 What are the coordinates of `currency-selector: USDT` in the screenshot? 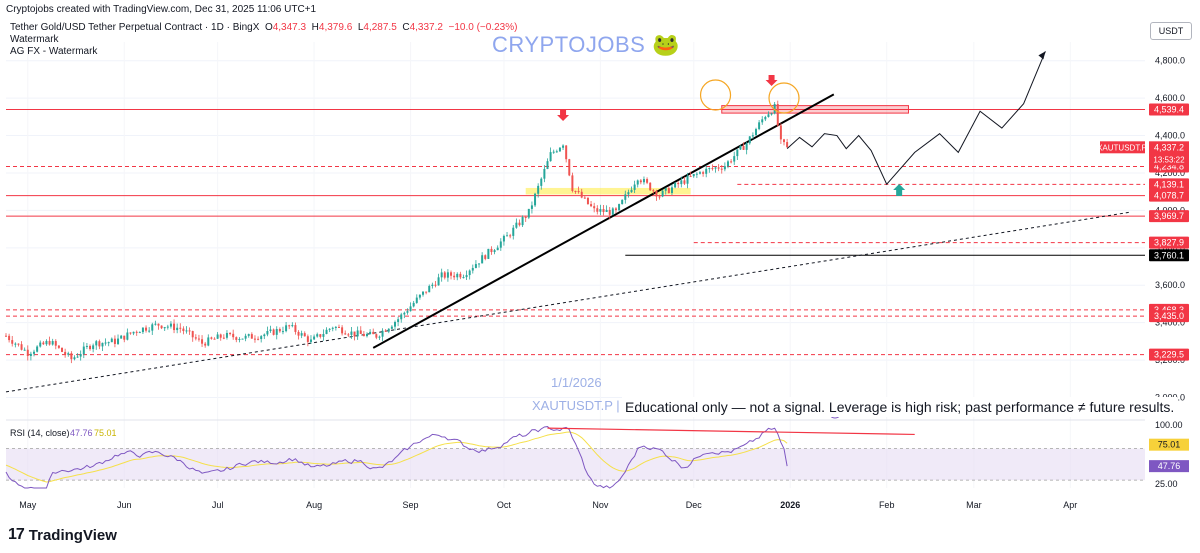 It's located at (1171, 31).